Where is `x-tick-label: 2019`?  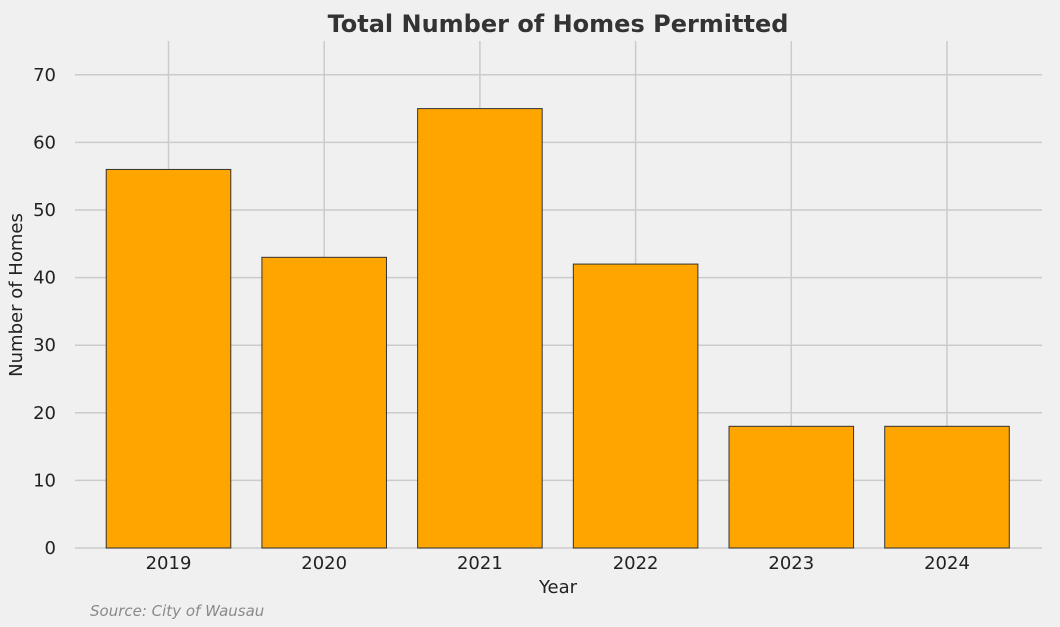
x-tick-label: 2019 is located at coordinates (169, 563).